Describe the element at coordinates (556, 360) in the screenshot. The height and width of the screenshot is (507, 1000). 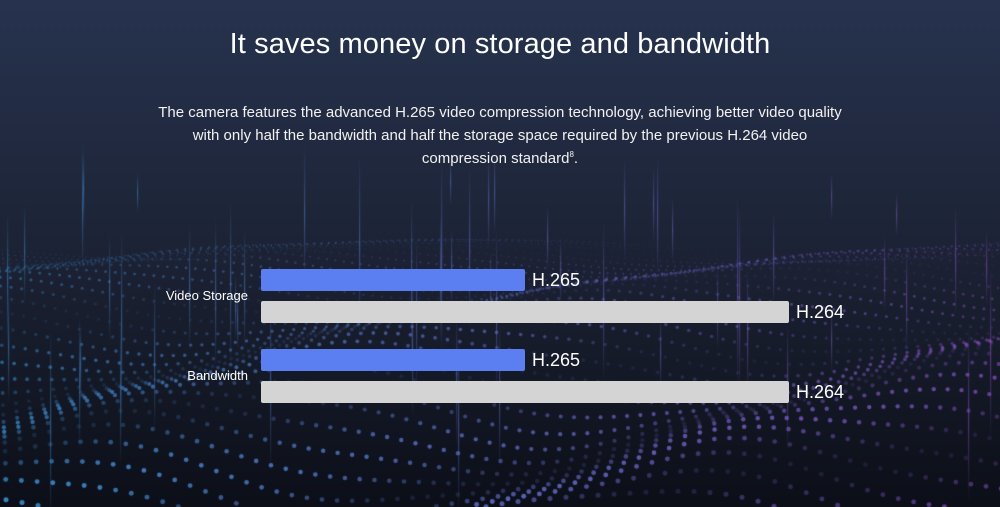
I see `bar-label-bandwidth-h265: H.265` at that location.